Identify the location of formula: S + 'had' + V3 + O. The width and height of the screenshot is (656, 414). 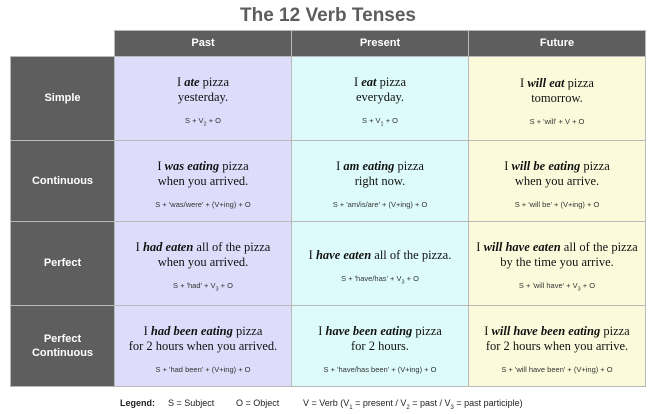
(203, 287).